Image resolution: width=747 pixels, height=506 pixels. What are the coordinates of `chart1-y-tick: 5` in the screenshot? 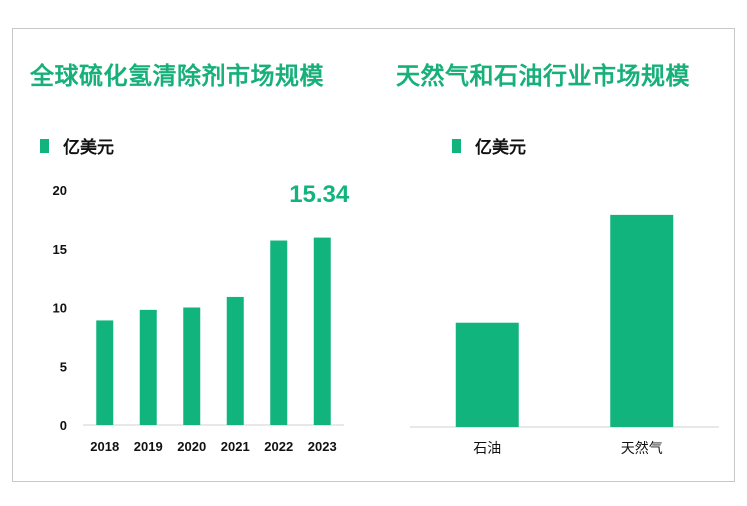 It's located at (63, 366).